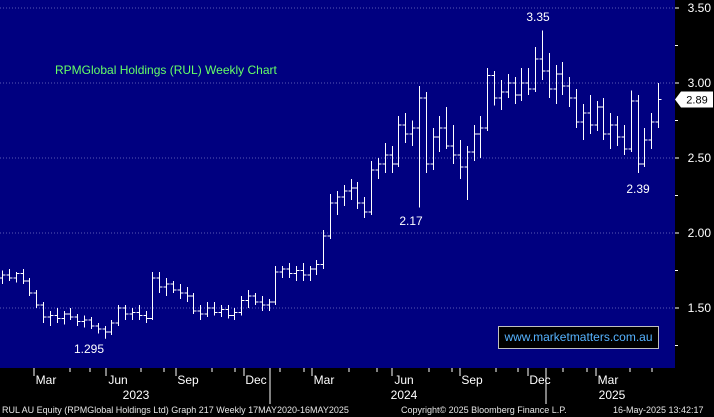 The height and width of the screenshot is (417, 714). I want to click on x-axis-band, so click(337, 386).